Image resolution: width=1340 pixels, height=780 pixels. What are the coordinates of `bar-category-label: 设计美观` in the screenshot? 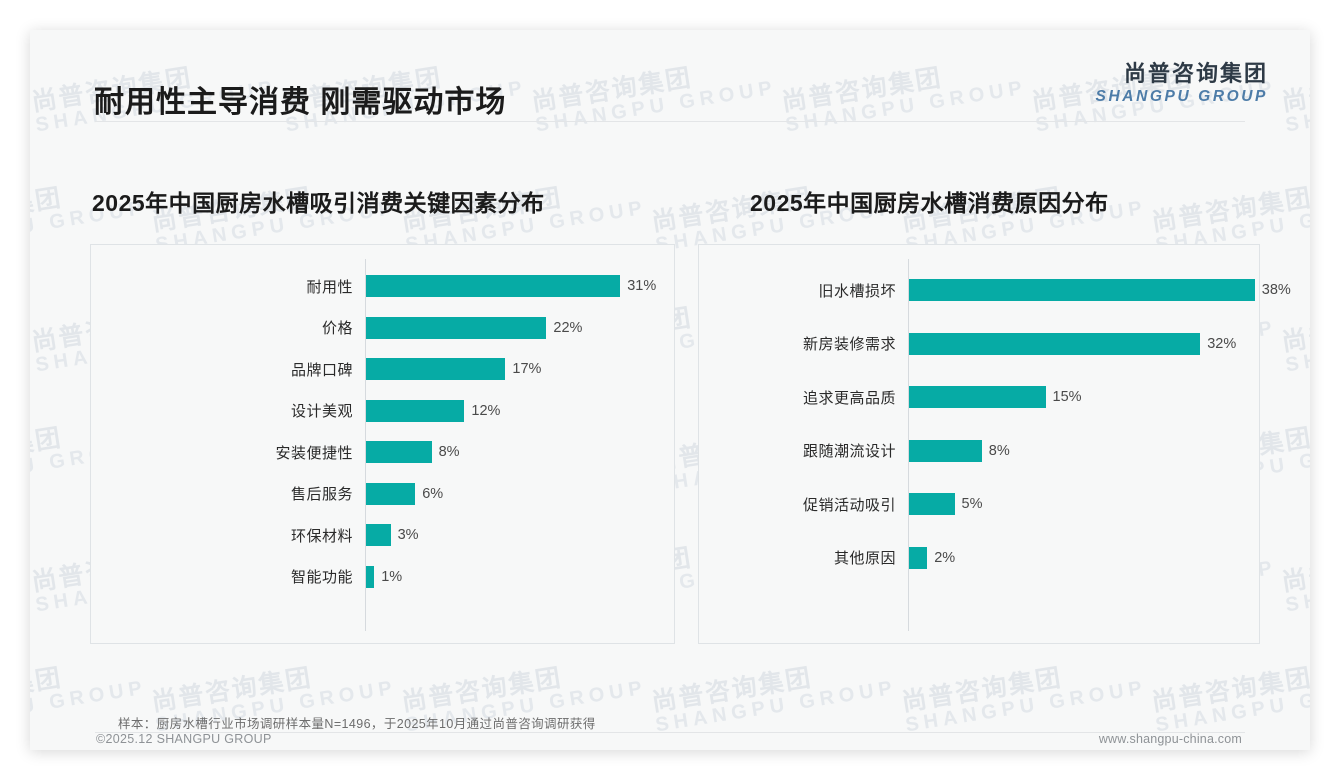 It's located at (321, 411).